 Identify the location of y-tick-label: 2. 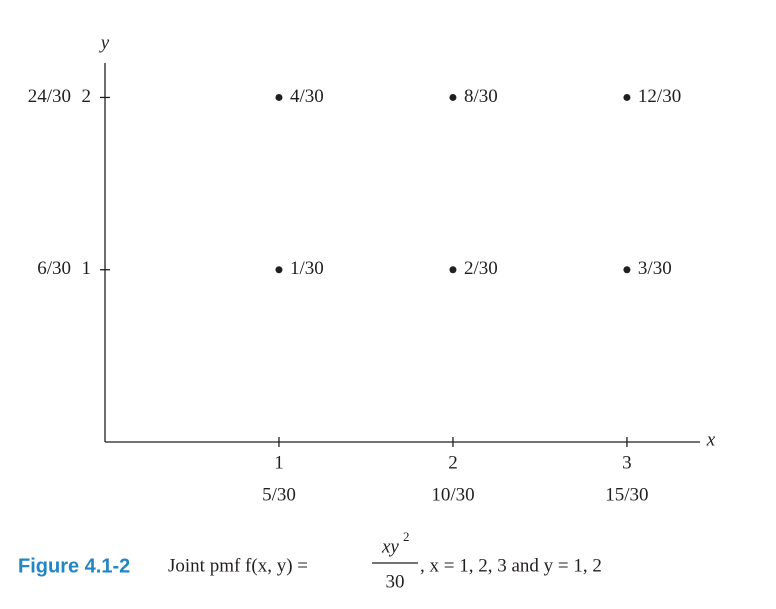
(87, 96).